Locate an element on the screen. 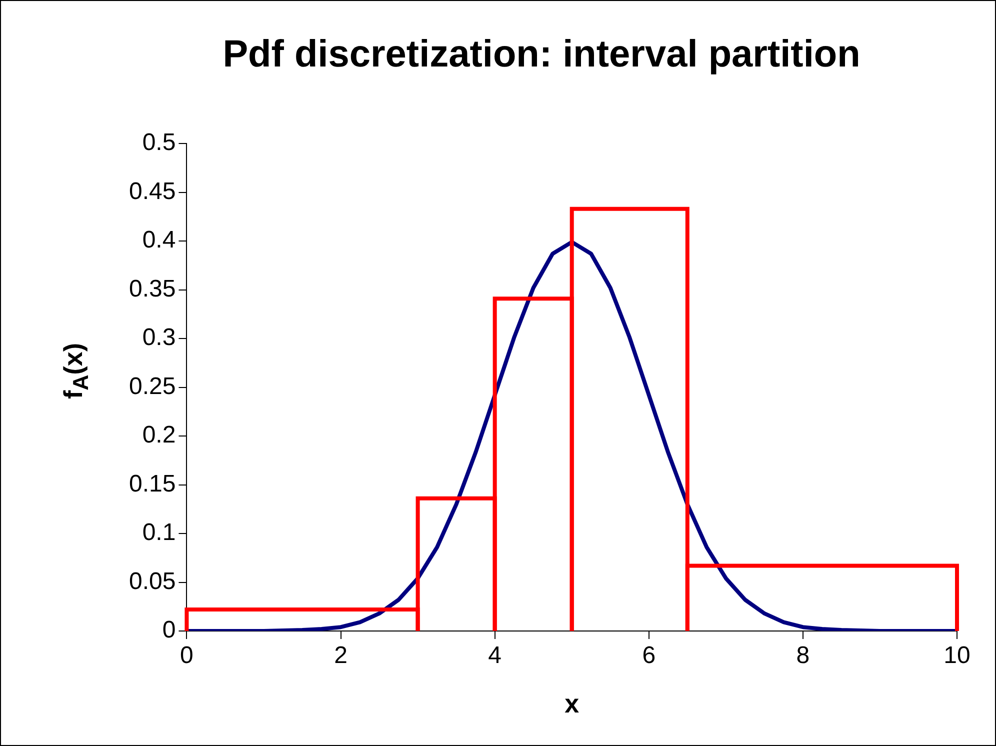 This screenshot has width=996, height=746. x-tick-label: 2 is located at coordinates (341, 656).